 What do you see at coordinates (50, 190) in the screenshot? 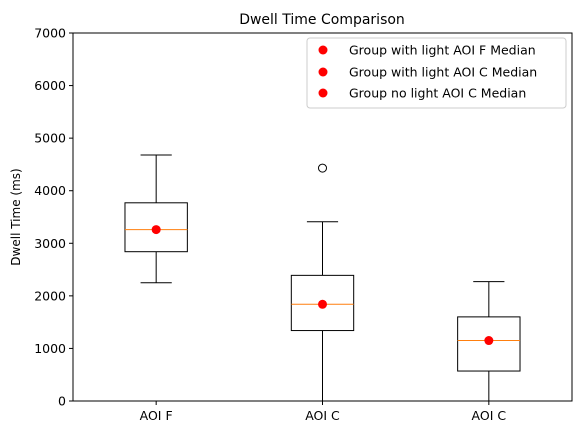
I see `y-tick-label: 4000` at bounding box center [50, 190].